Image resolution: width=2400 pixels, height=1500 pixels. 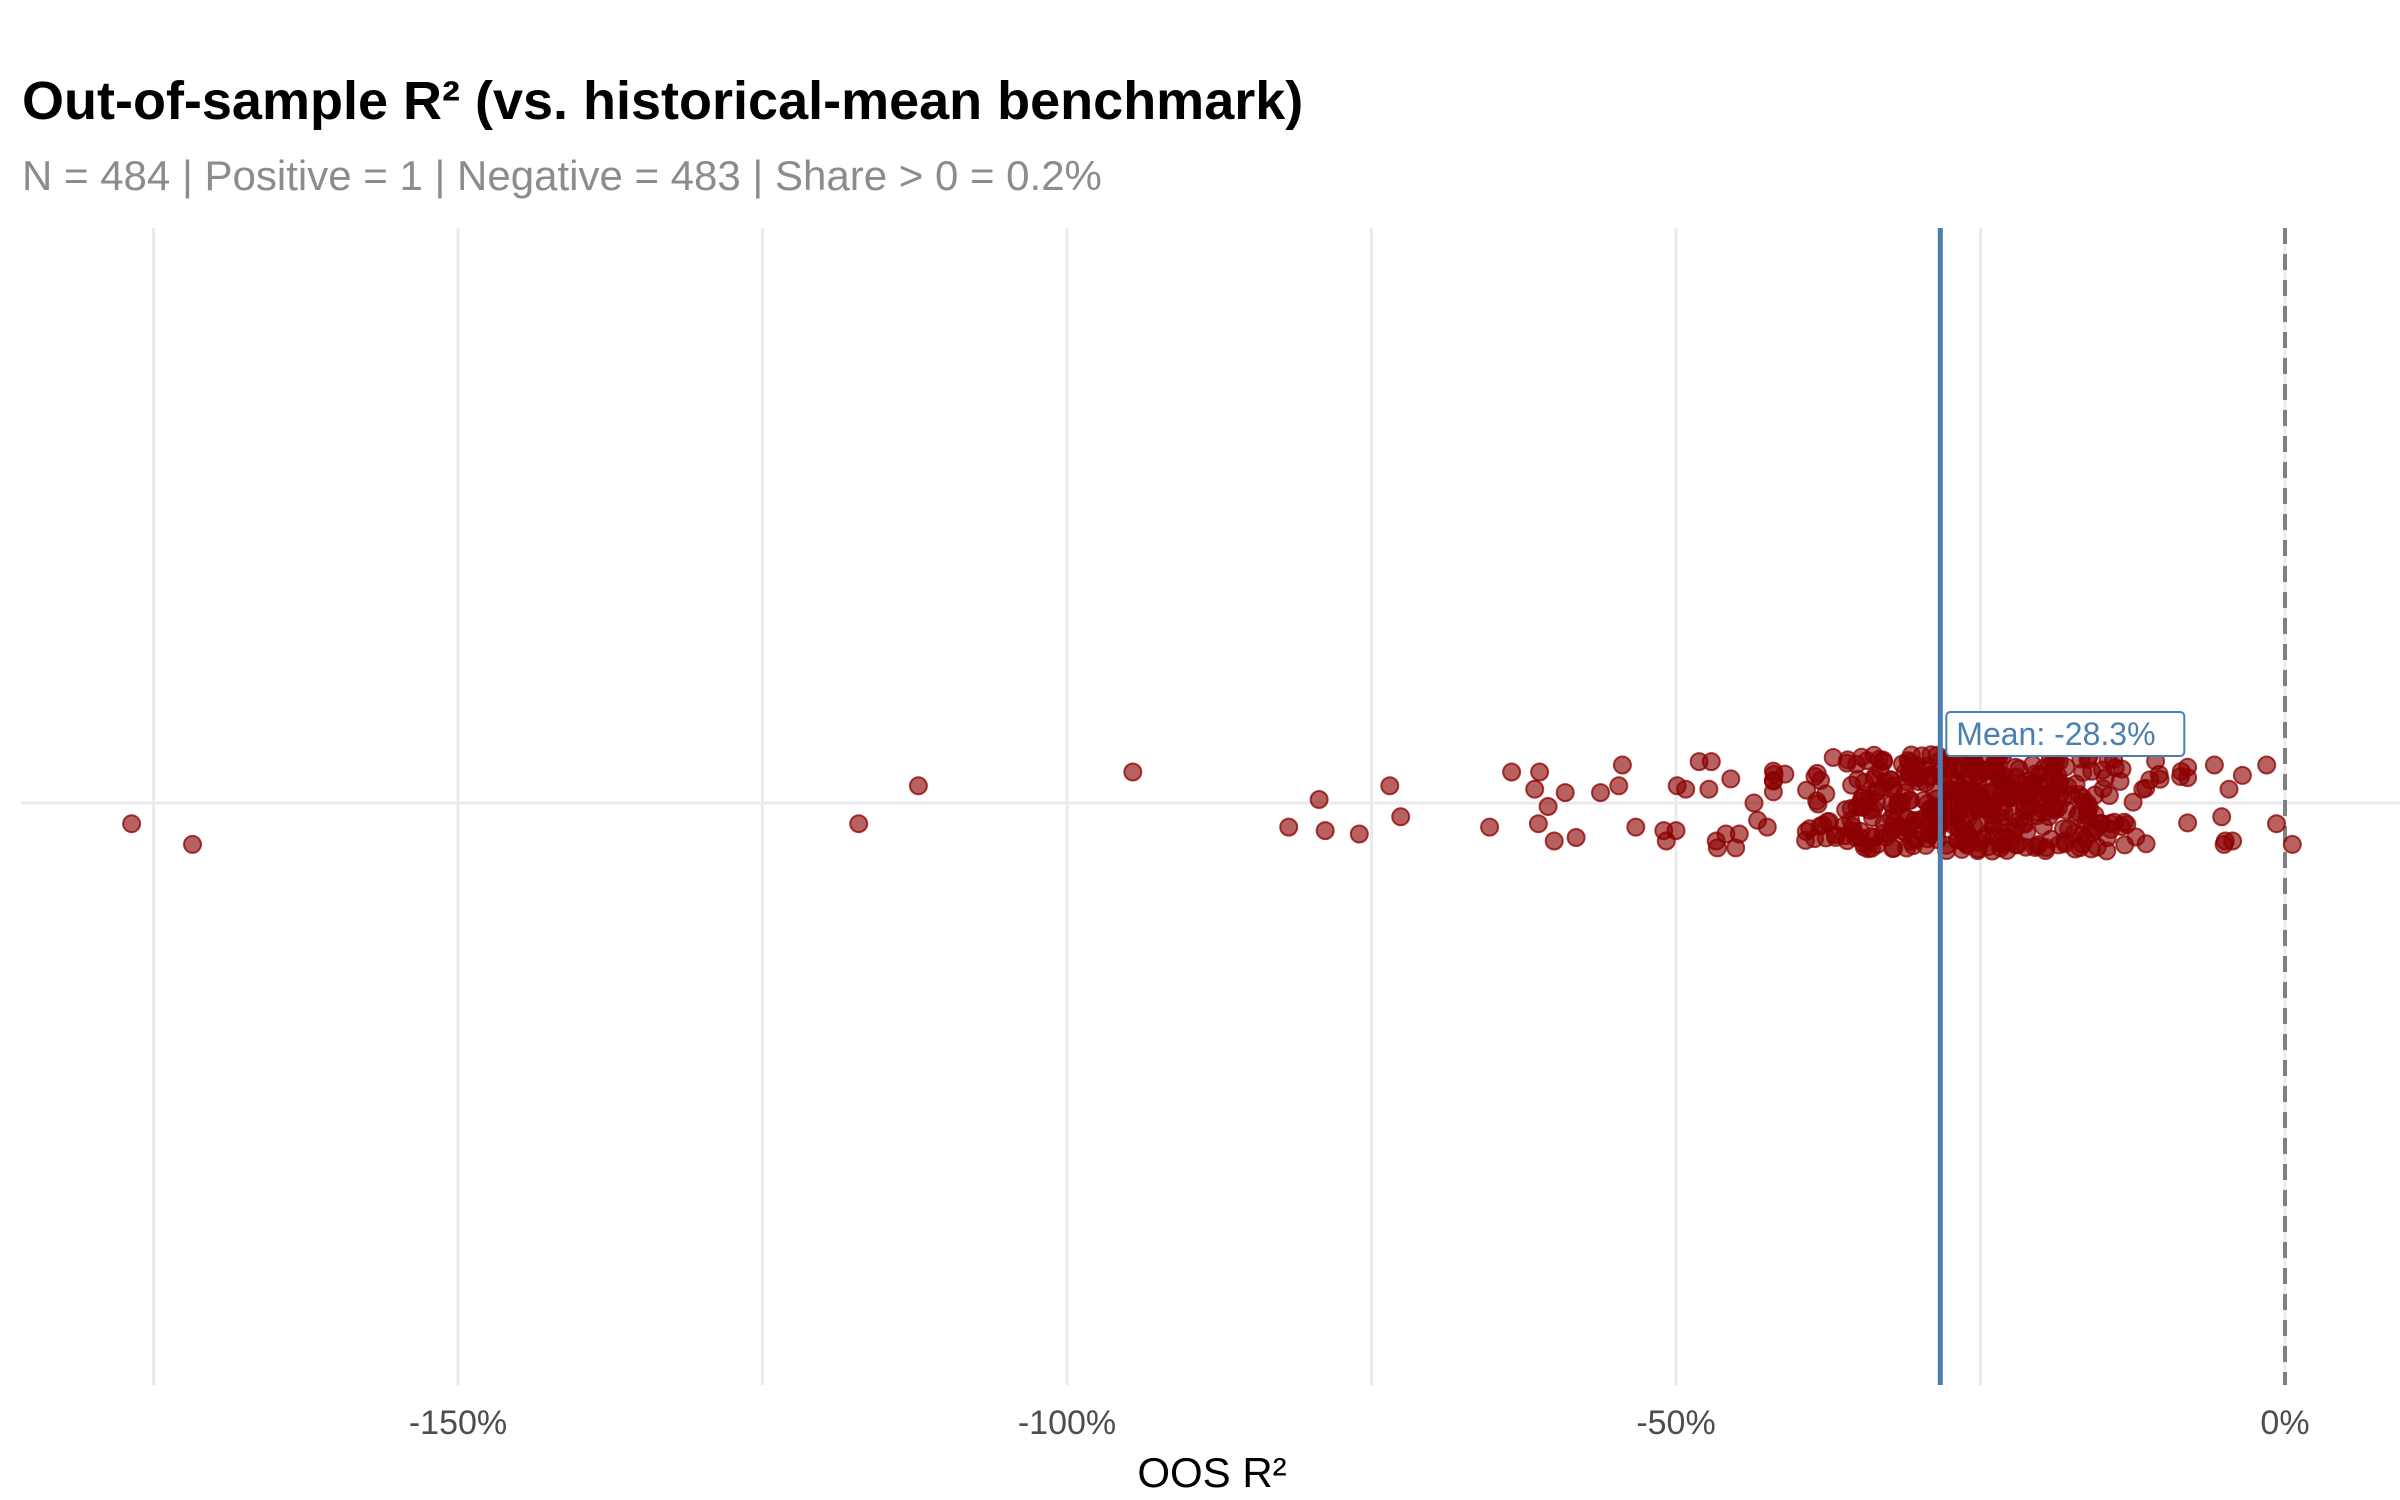 What do you see at coordinates (2055, 734) in the screenshot?
I see `mean-label-text: Mean: -28.3%` at bounding box center [2055, 734].